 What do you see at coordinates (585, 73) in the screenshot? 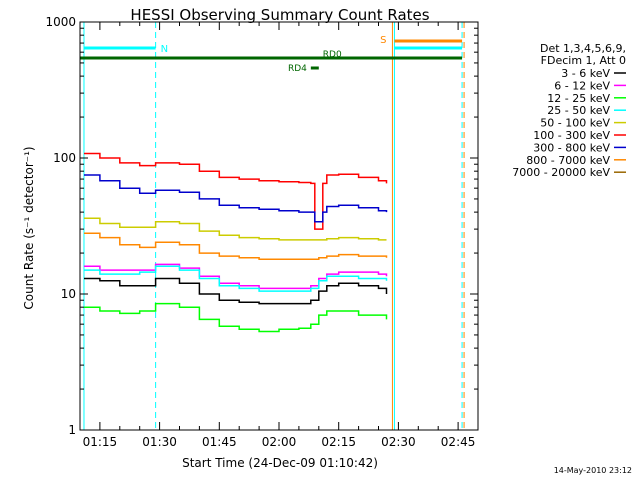
I see `legend-label: 3 - 6 keV` at bounding box center [585, 73].